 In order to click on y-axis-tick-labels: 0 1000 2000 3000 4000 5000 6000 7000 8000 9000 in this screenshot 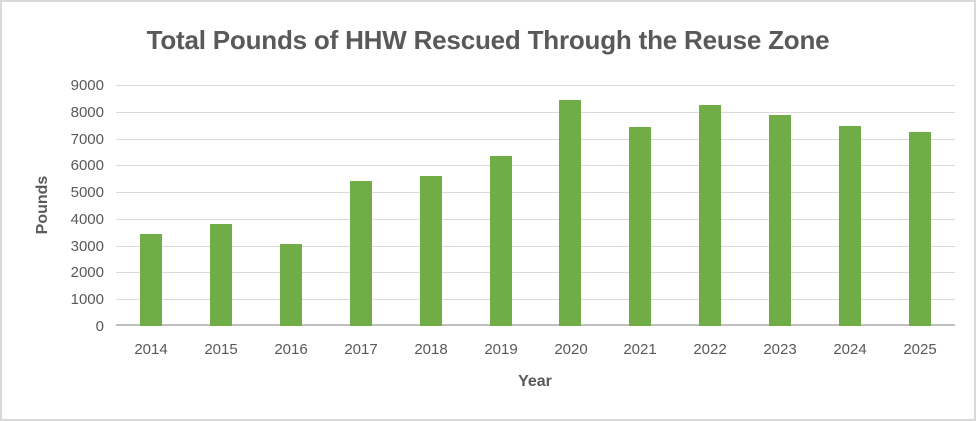, I will do `click(53, 206)`.